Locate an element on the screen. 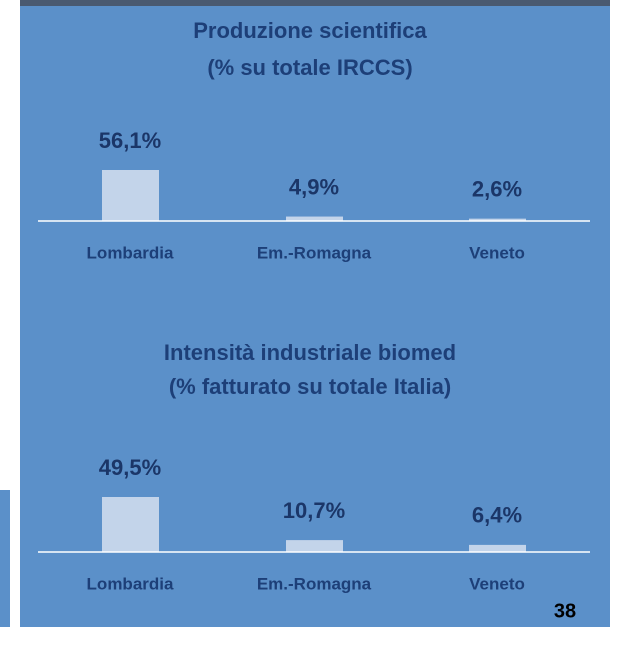 This screenshot has width=625, height=647. chart-subtitle: (% su totale IRCCS) is located at coordinates (309, 67).